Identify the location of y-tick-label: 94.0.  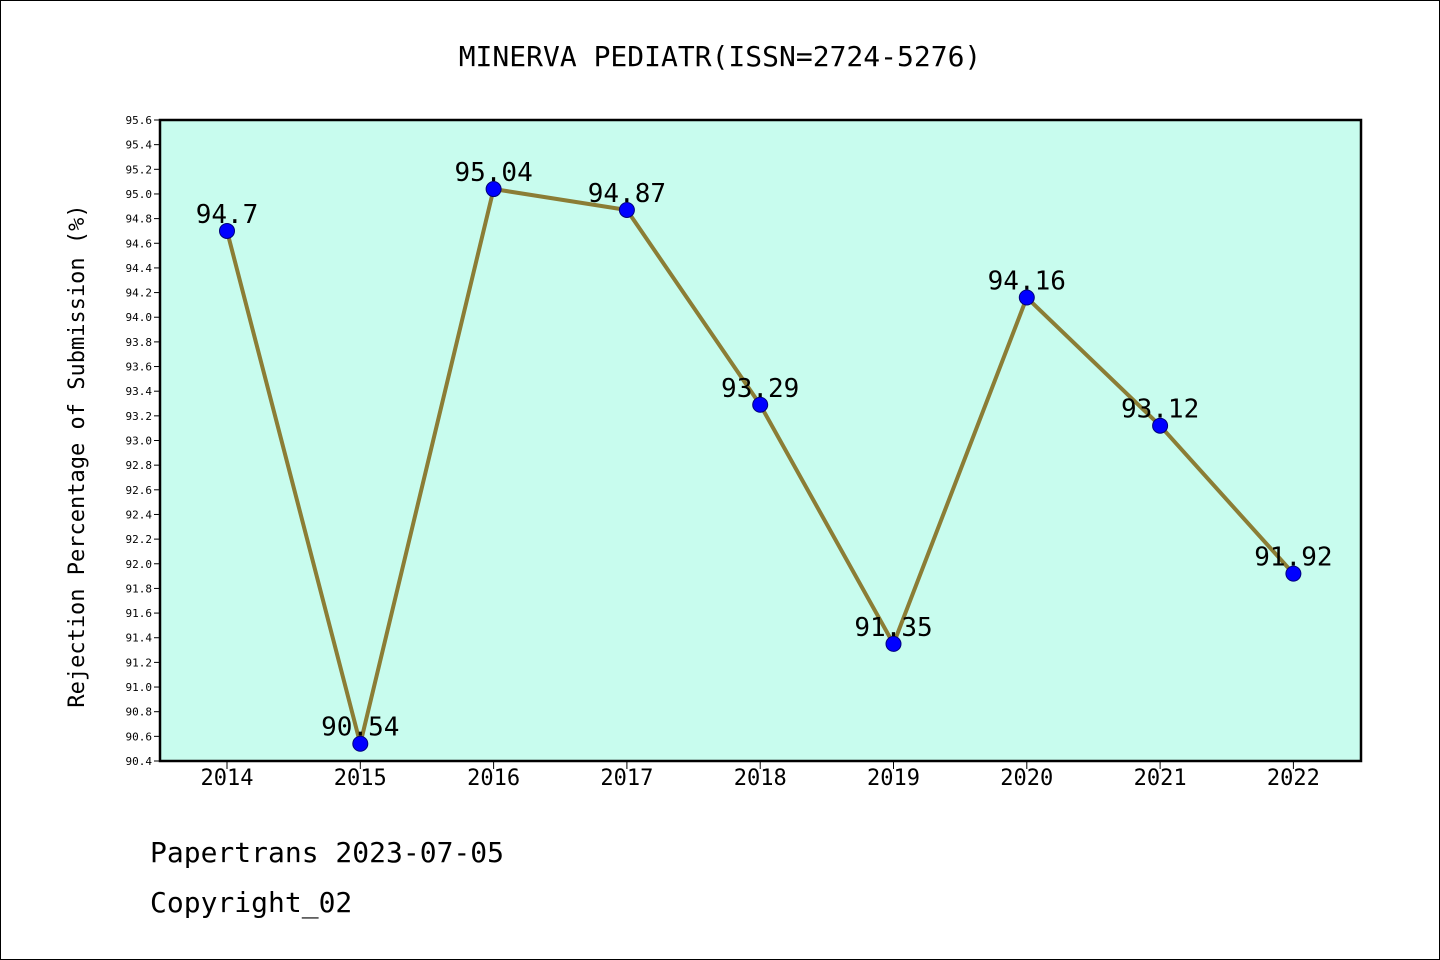
(139, 317).